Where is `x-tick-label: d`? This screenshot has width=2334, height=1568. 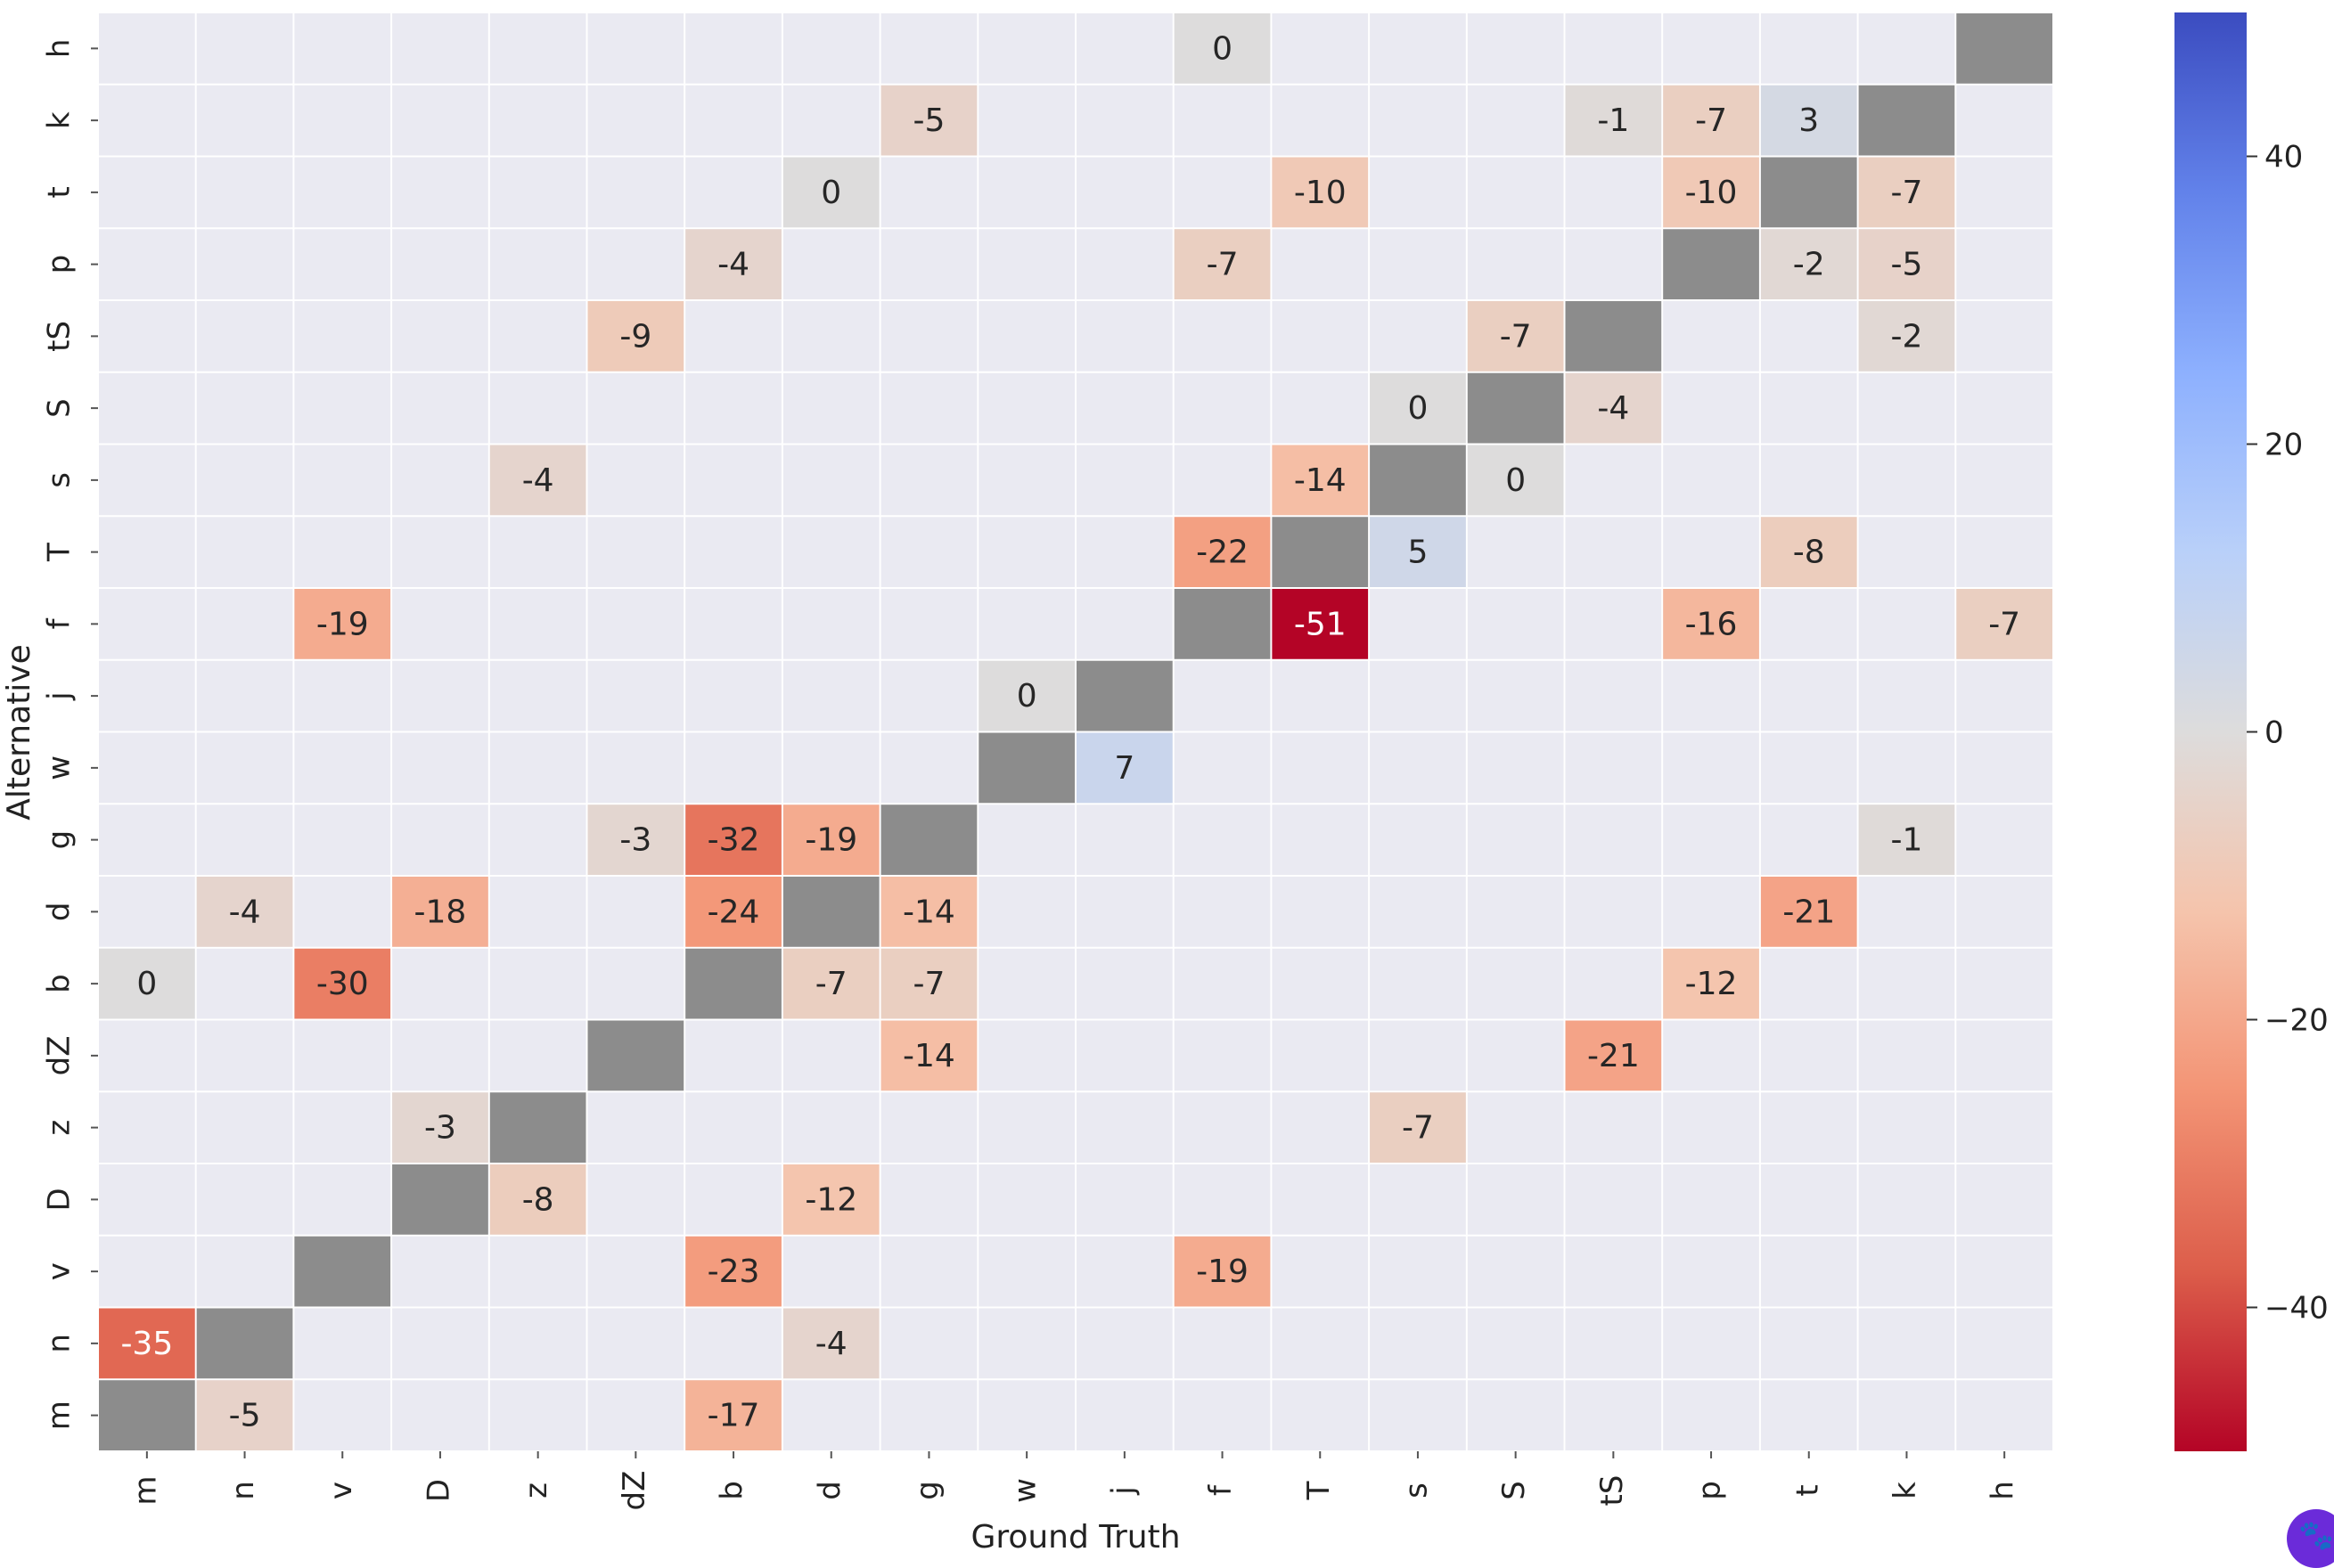 x-tick-label: d is located at coordinates (830, 1490).